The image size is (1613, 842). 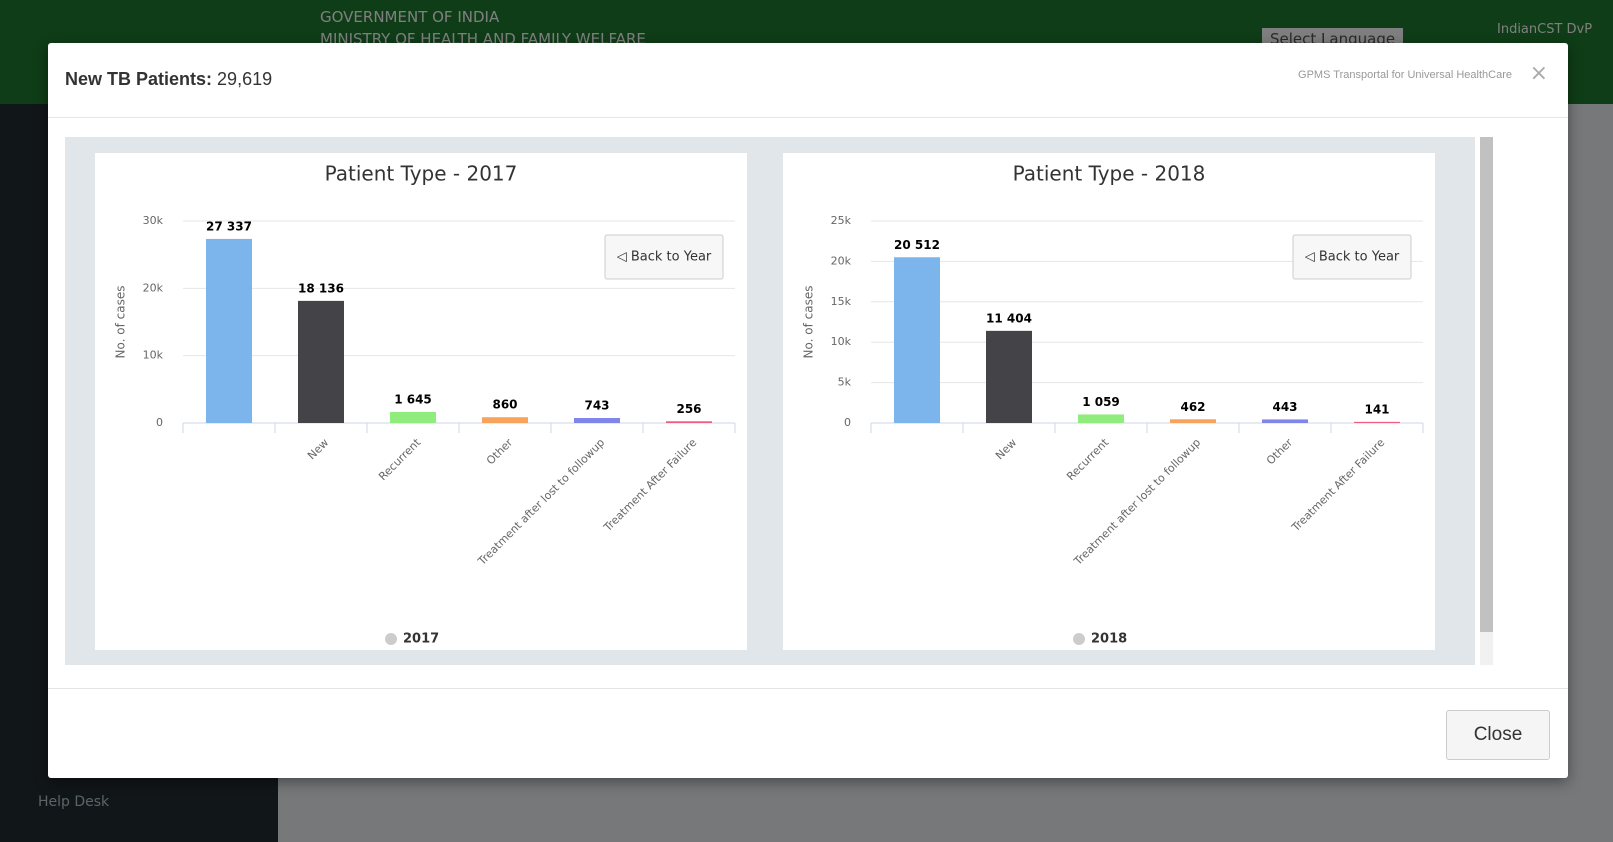 I want to click on data-label: 141, so click(x=1376, y=409).